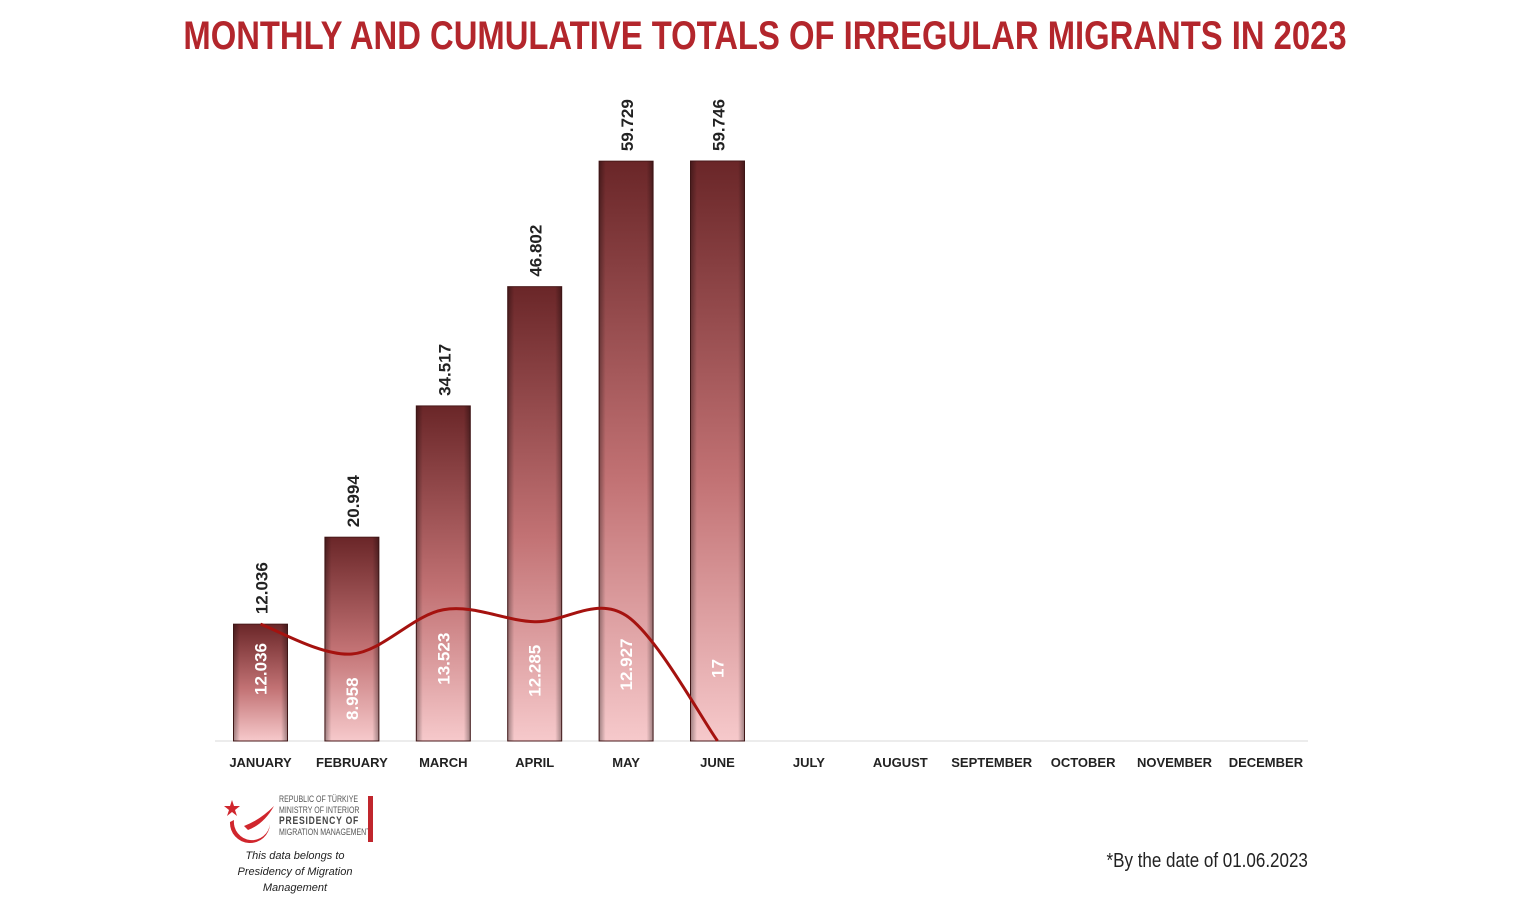  Describe the element at coordinates (260, 762) in the screenshot. I see `x-tick-label: JANUARY` at that location.